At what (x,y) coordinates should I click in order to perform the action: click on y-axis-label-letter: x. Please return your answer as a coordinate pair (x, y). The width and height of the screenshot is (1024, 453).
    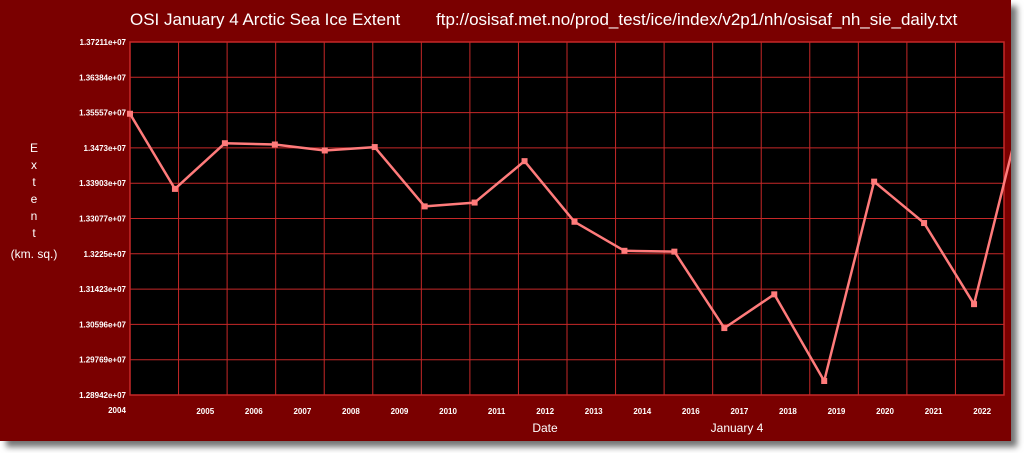
    Looking at the image, I should click on (34, 165).